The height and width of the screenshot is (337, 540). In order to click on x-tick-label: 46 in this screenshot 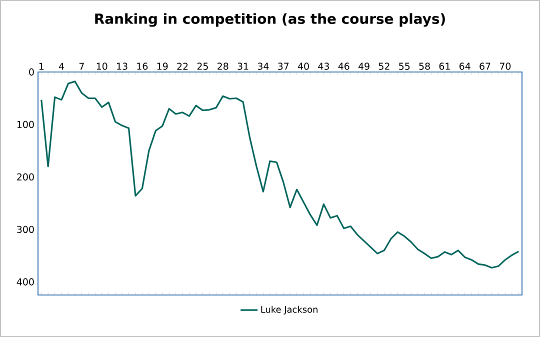, I will do `click(344, 66)`.